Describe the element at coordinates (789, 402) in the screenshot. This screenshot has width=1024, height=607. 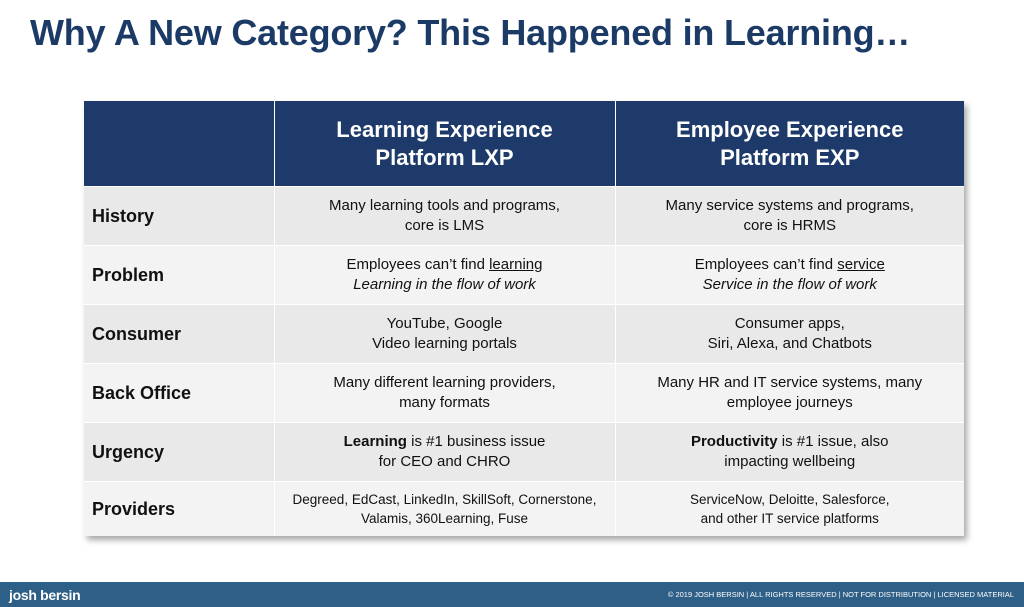
I see `cell-text: employee journeys` at that location.